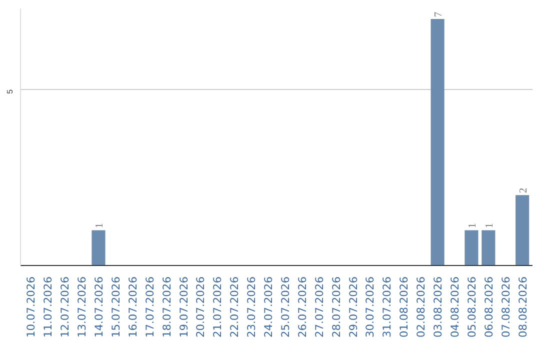 The height and width of the screenshot is (340, 540). What do you see at coordinates (302, 307) in the screenshot?
I see `x-tick-label: 26.07.2026` at bounding box center [302, 307].